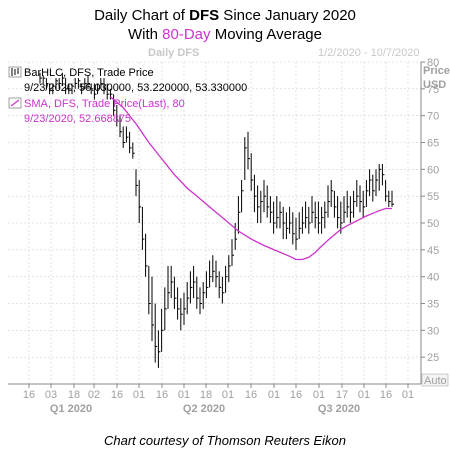 This screenshot has height=452, width=450. Describe the element at coordinates (433, 170) in the screenshot. I see `y-tick-label-7: 60` at that location.